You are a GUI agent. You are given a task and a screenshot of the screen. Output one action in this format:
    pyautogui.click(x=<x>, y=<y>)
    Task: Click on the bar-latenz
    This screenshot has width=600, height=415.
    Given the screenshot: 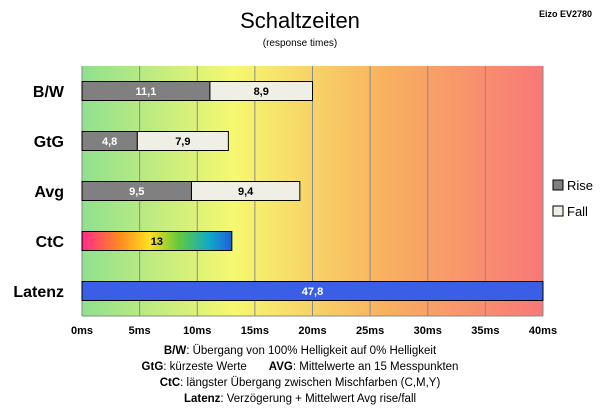 What is the action you would take?
    pyautogui.click(x=312, y=291)
    